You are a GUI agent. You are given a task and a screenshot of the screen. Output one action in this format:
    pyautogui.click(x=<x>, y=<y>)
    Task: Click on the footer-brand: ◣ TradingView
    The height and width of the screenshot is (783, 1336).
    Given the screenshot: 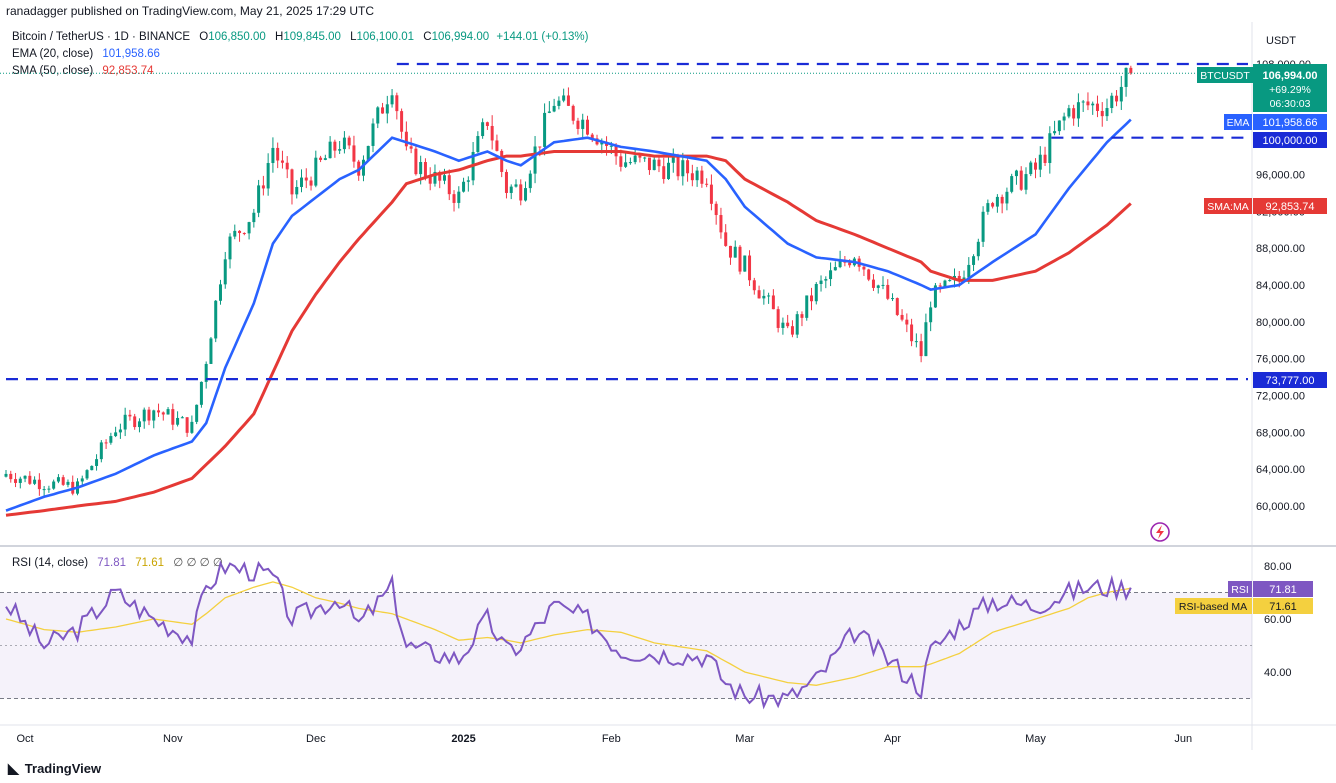 What is the action you would take?
    pyautogui.click(x=54, y=768)
    